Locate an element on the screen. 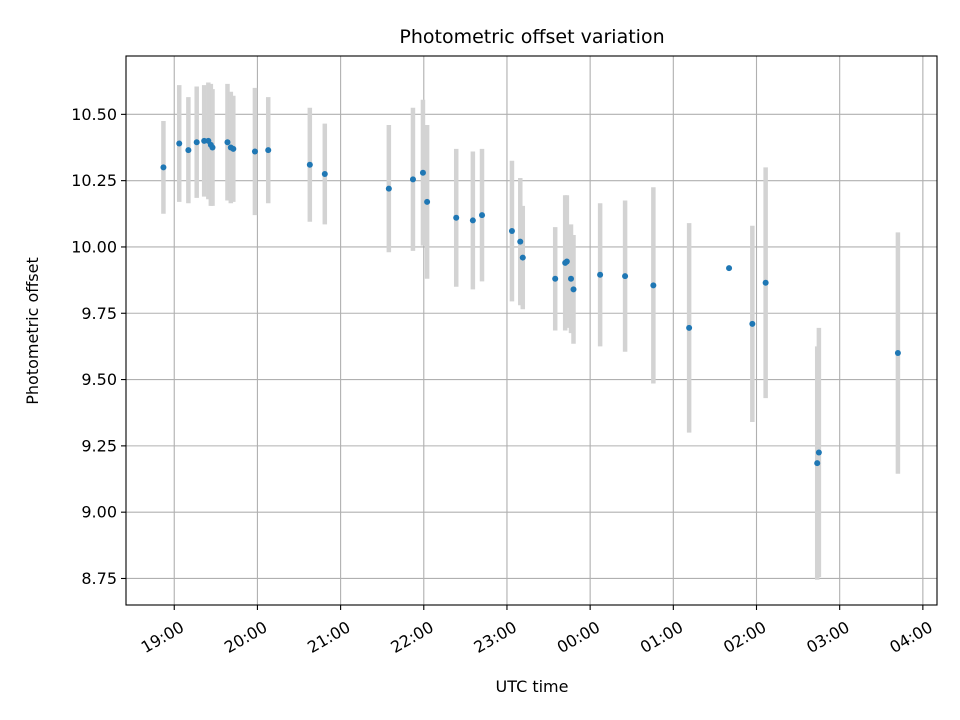 This screenshot has width=960, height=720. y-tick-label: 10.50 is located at coordinates (94, 114).